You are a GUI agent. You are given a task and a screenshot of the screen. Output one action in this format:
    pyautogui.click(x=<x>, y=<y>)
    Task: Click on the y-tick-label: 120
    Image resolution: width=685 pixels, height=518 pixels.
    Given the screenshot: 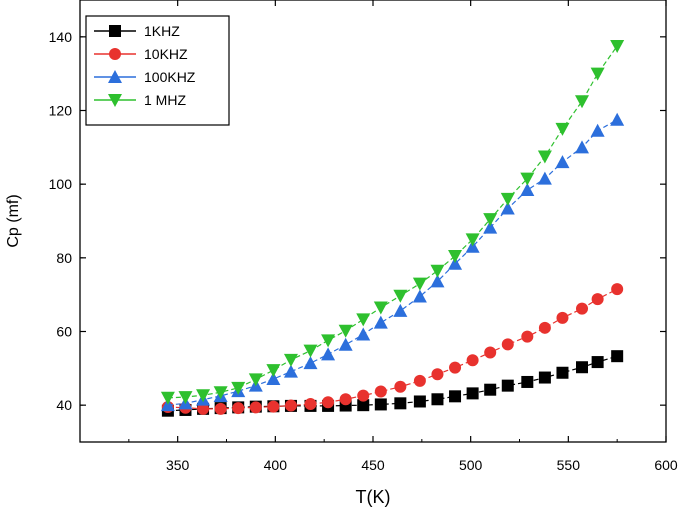 What is the action you would take?
    pyautogui.click(x=61, y=111)
    